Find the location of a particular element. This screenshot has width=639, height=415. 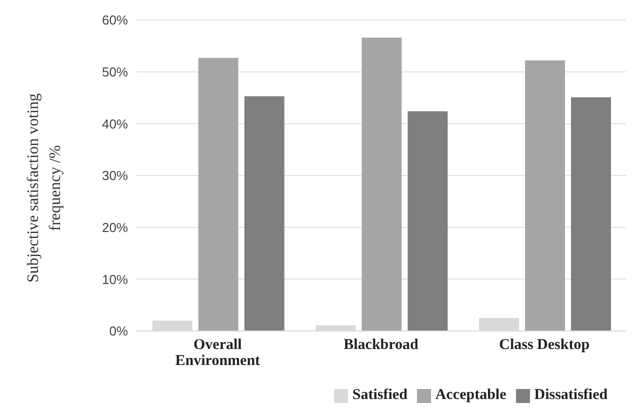

y-tick-label: 10% is located at coordinates (115, 279).